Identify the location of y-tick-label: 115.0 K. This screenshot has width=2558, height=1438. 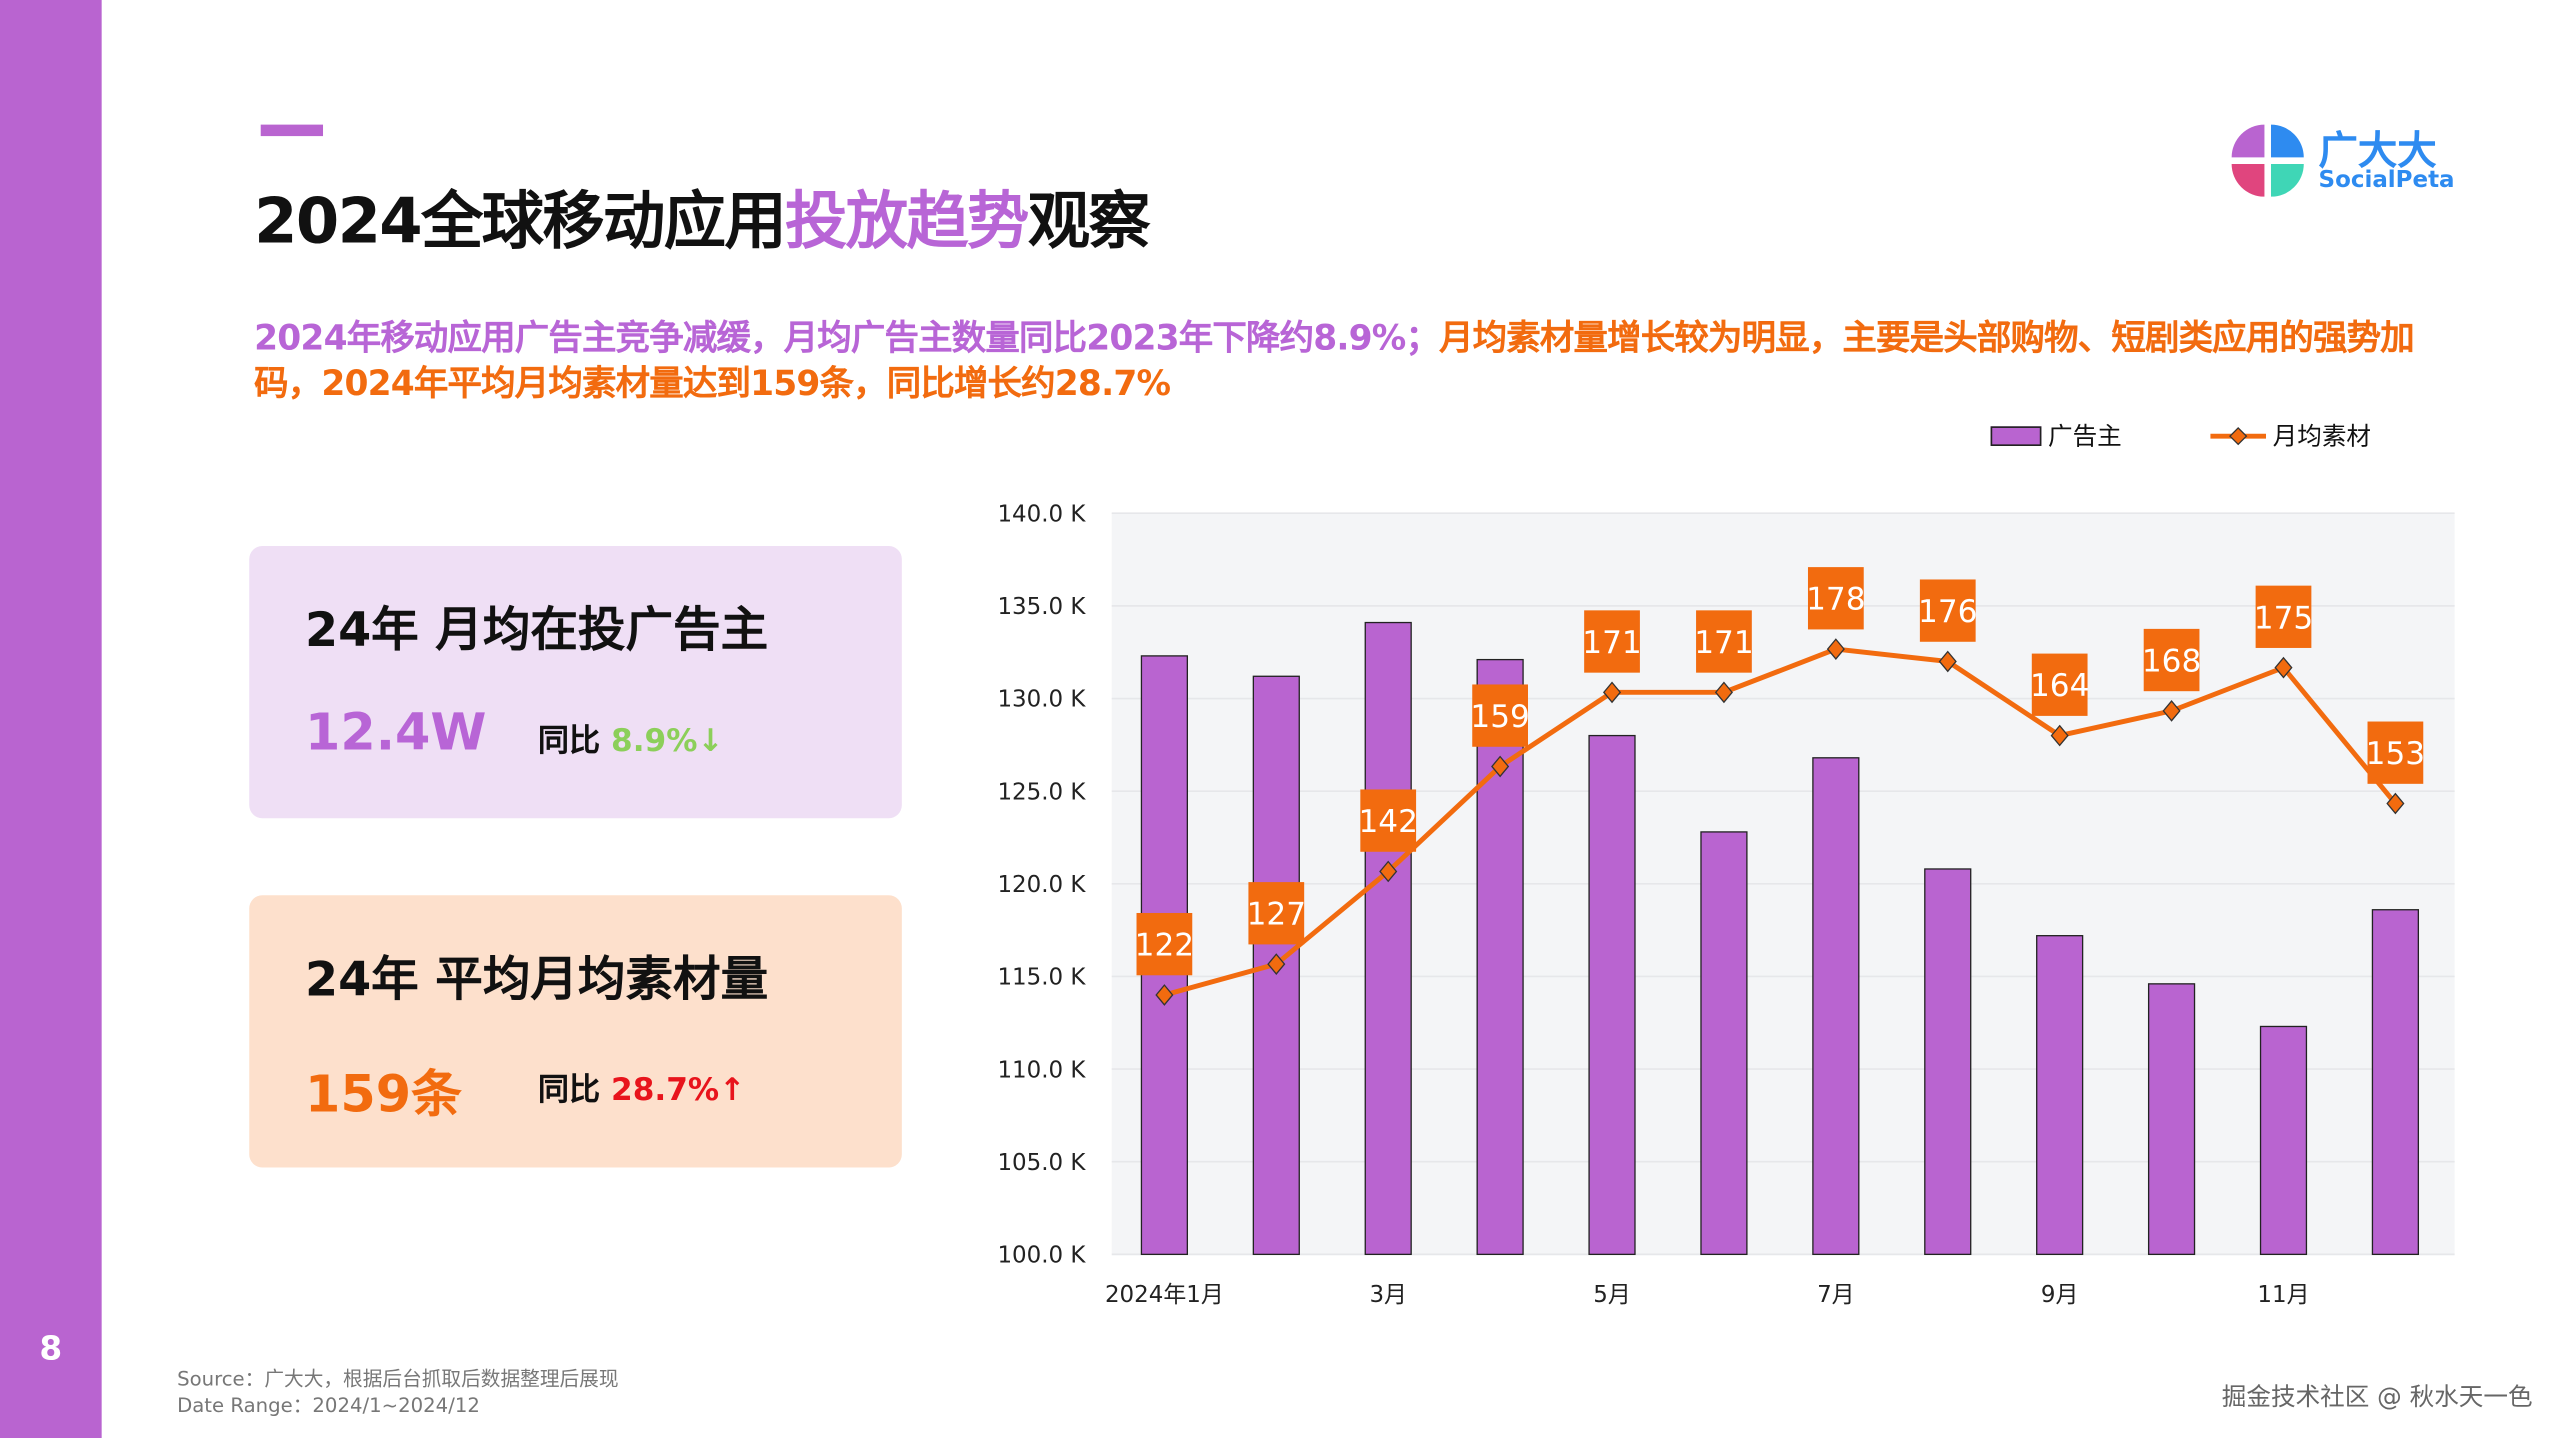
(1041, 978).